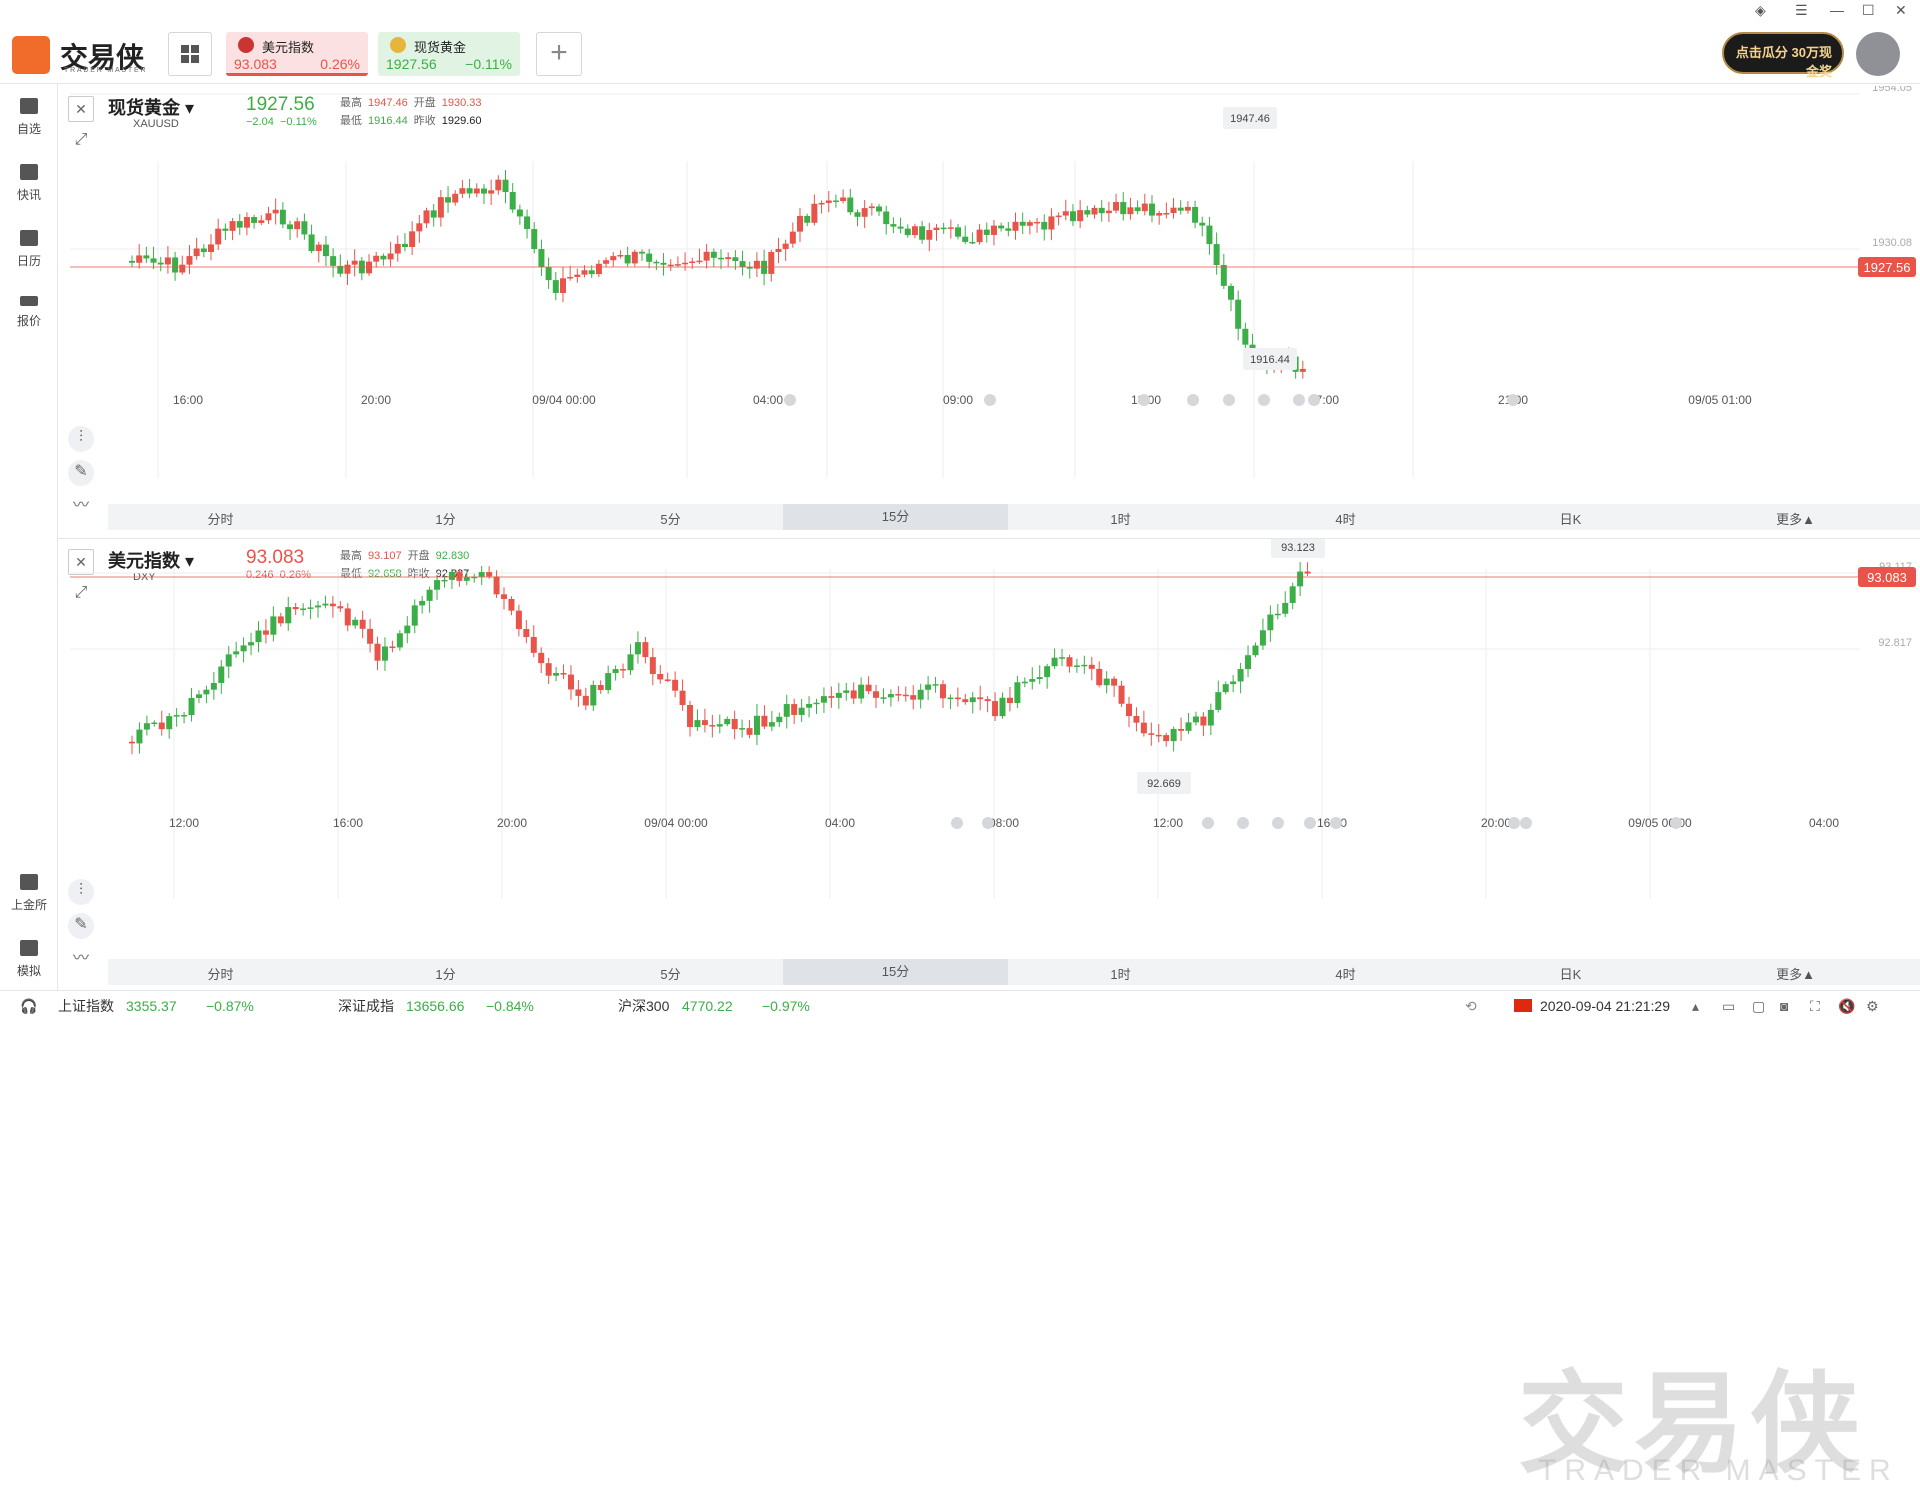 The width and height of the screenshot is (1920, 1494). What do you see at coordinates (1815, 1006) in the screenshot?
I see `fullscreen-icon: ⛶` at bounding box center [1815, 1006].